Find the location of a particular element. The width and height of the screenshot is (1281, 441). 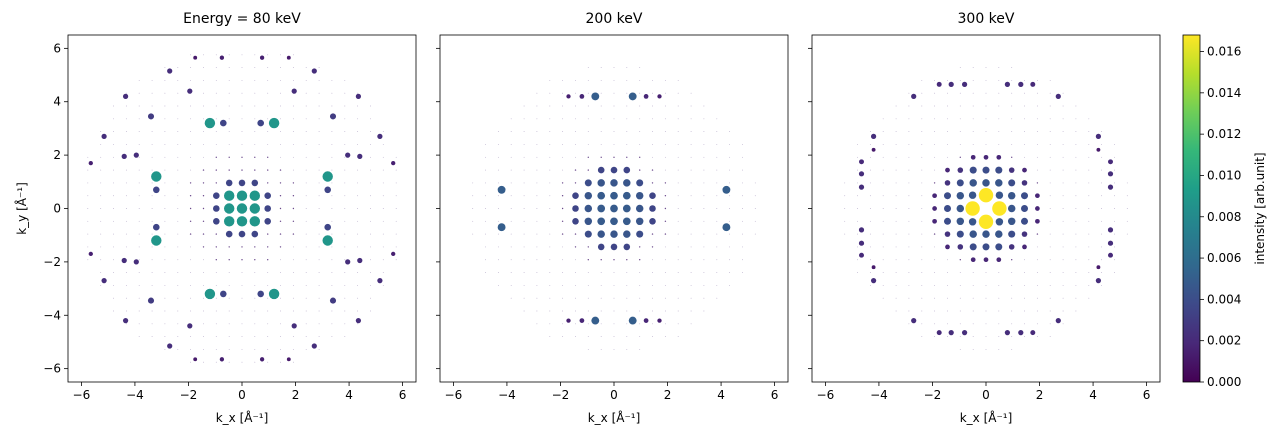

colorbar-tick-label: 0.006 is located at coordinates (1224, 258).